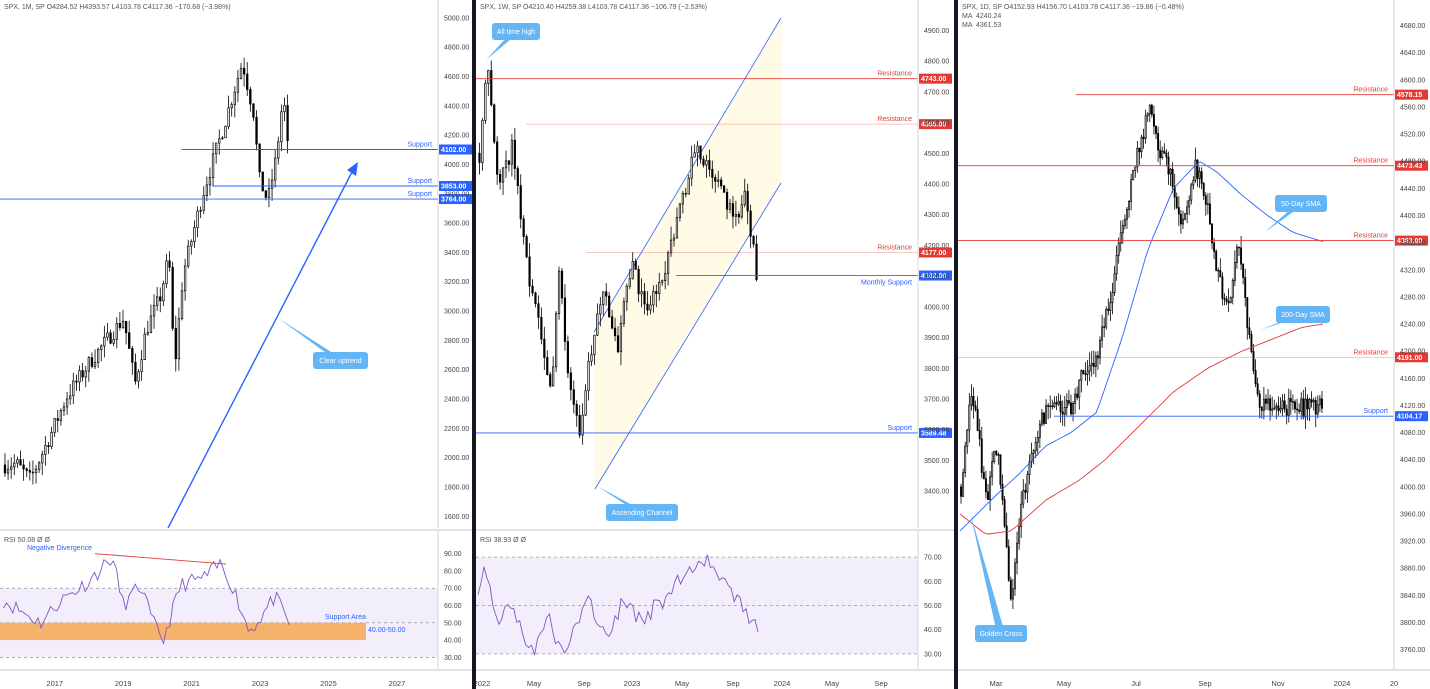  What do you see at coordinates (1412, 135) in the screenshot?
I see `price-tick-label: 4520.00` at bounding box center [1412, 135].